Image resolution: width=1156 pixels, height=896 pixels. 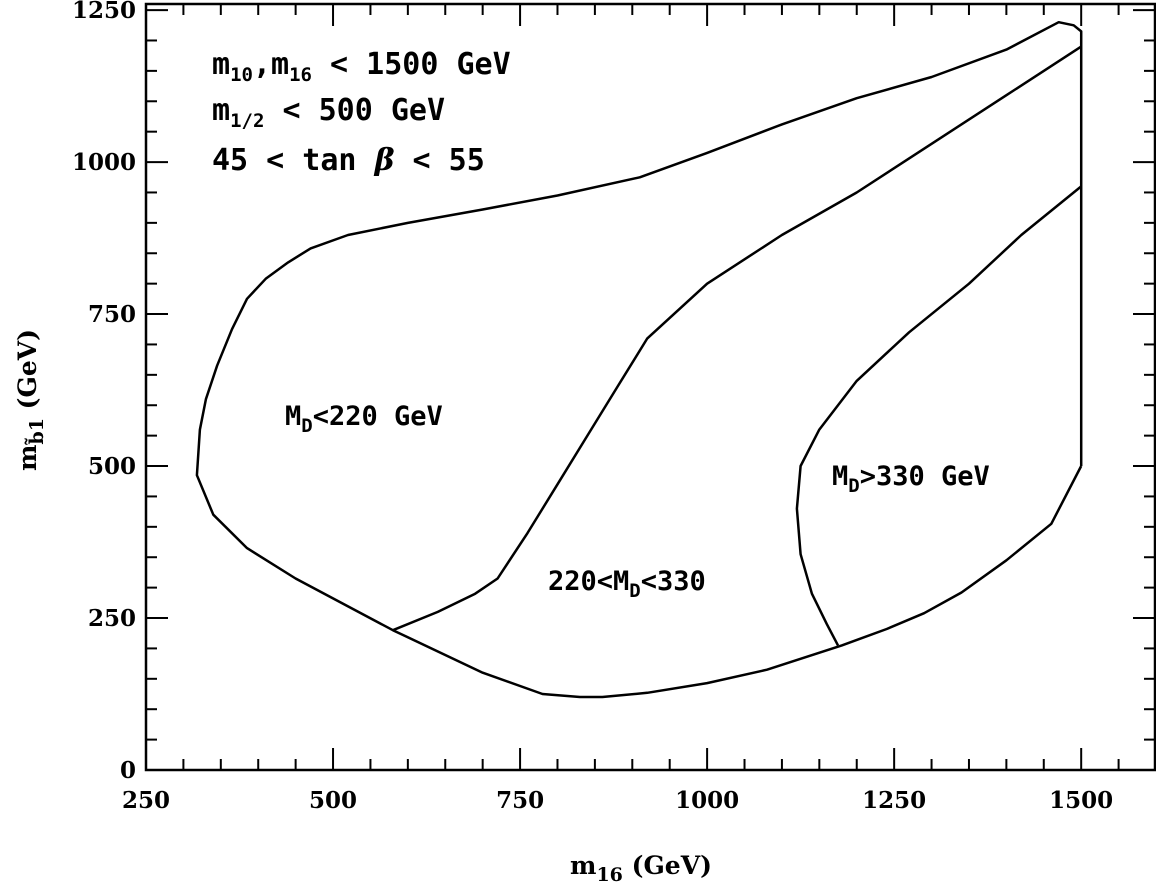 What do you see at coordinates (627, 584) in the screenshot?
I see `region-label-mid: 220<MD<330` at bounding box center [627, 584].